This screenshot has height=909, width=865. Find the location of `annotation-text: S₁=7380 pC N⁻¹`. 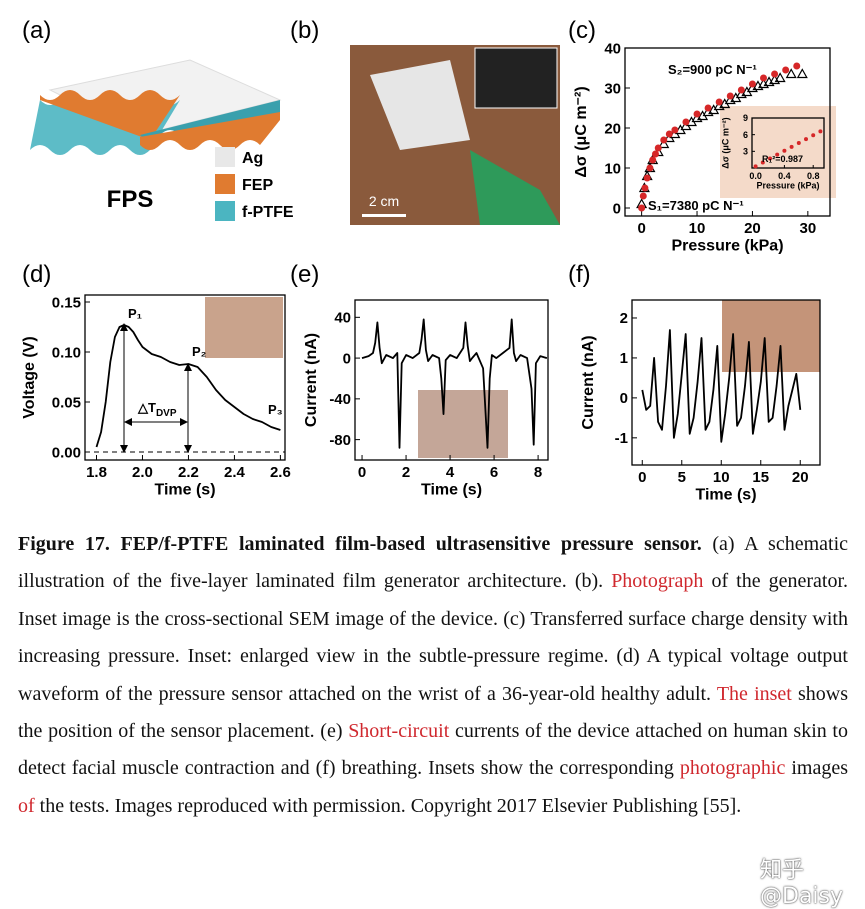

annotation-text: S₁=7380 pC N⁻¹ is located at coordinates (696, 205).